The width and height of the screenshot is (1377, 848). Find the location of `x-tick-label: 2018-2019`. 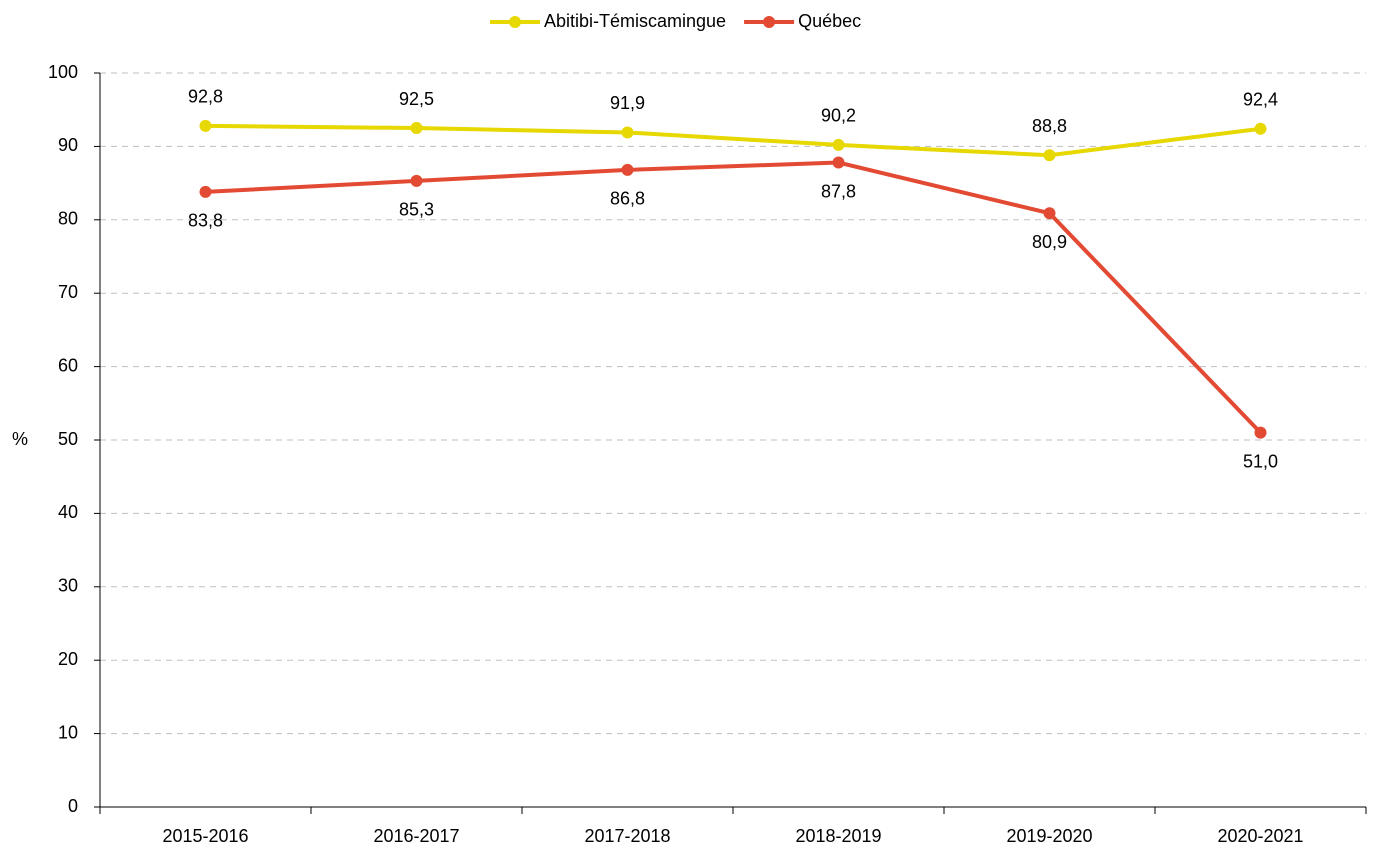

x-tick-label: 2018-2019 is located at coordinates (838, 836).